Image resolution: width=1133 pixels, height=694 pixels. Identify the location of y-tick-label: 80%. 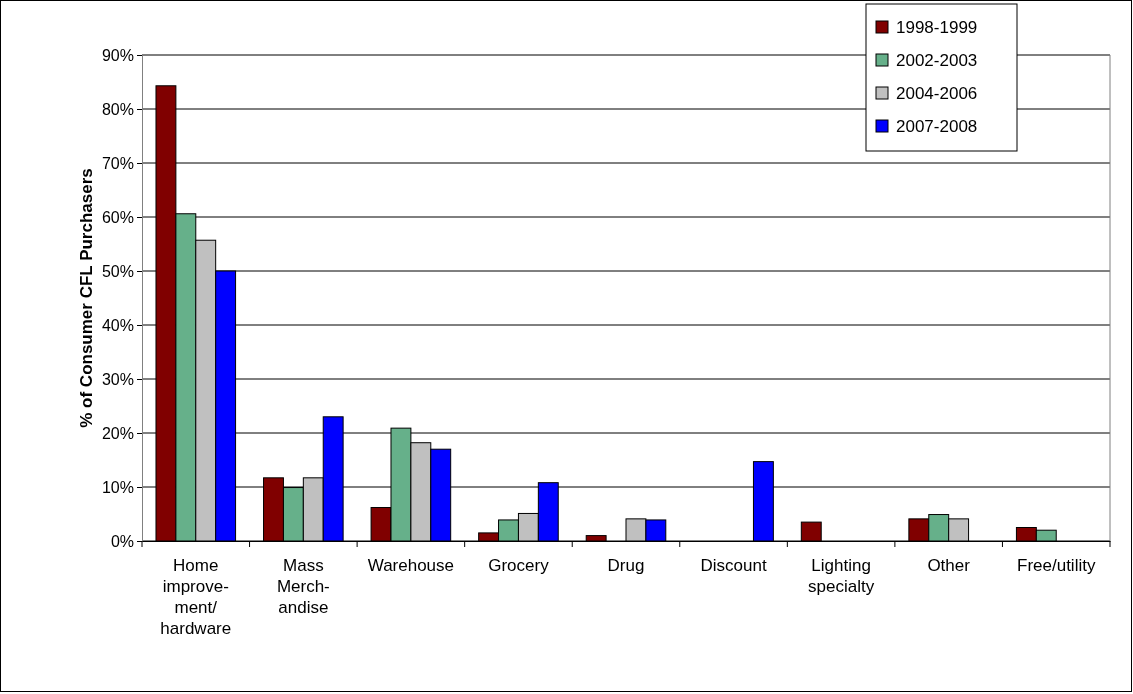
(117, 109).